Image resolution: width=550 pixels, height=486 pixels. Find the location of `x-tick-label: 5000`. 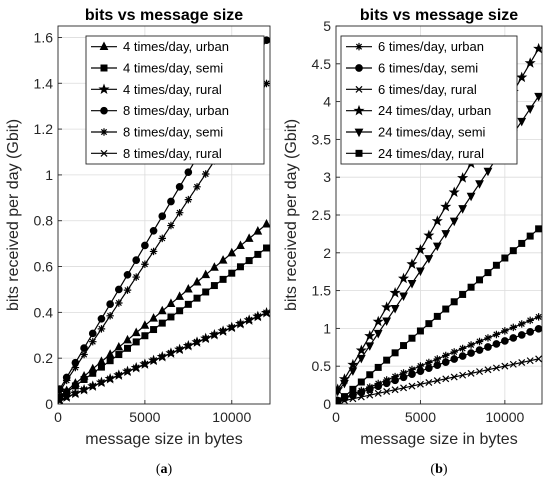

x-tick-label: 5000 is located at coordinates (144, 417).